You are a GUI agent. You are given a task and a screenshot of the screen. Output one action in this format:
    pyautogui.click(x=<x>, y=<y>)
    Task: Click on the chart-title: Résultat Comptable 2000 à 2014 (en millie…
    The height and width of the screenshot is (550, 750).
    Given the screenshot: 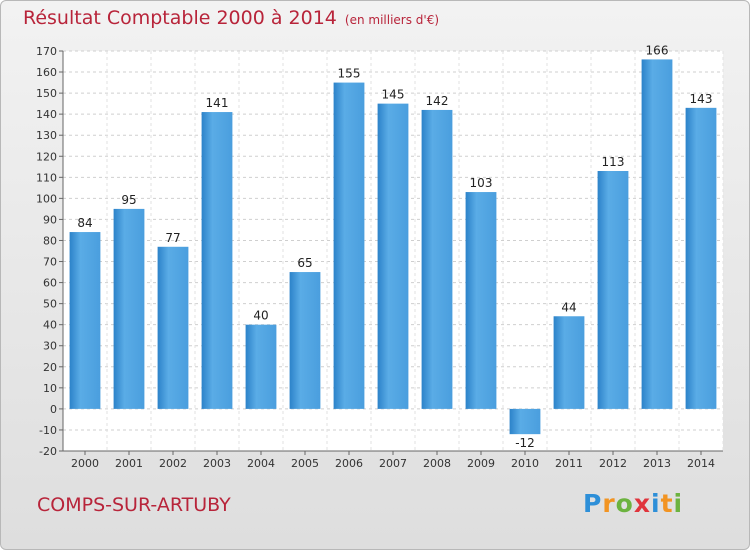 What is the action you would take?
    pyautogui.click(x=231, y=18)
    